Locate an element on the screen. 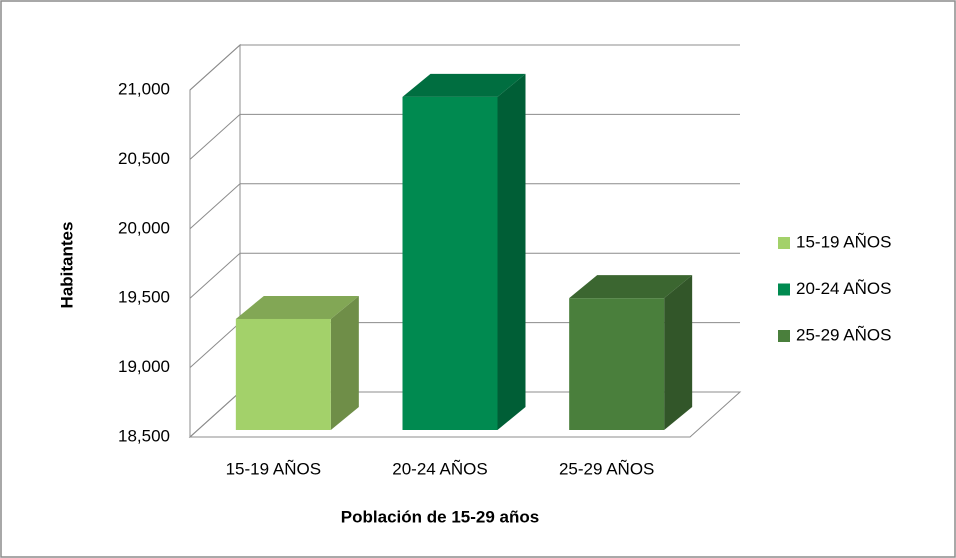 Image resolution: width=956 pixels, height=558 pixels. legend-label: 25-29 AÑOS is located at coordinates (843, 334).